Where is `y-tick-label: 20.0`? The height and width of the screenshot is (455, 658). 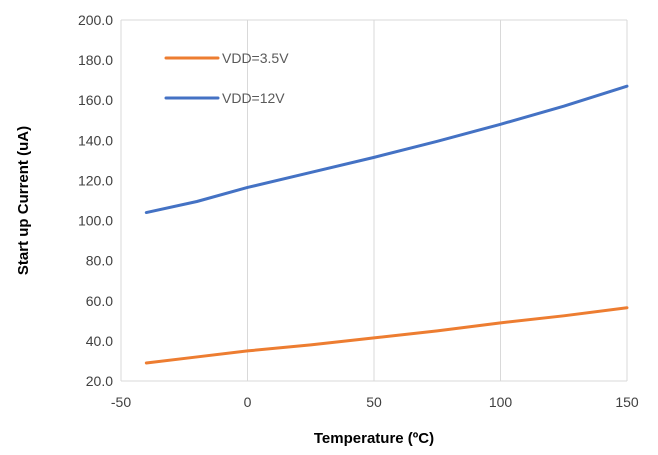 y-tick-label: 20.0 is located at coordinates (99, 381).